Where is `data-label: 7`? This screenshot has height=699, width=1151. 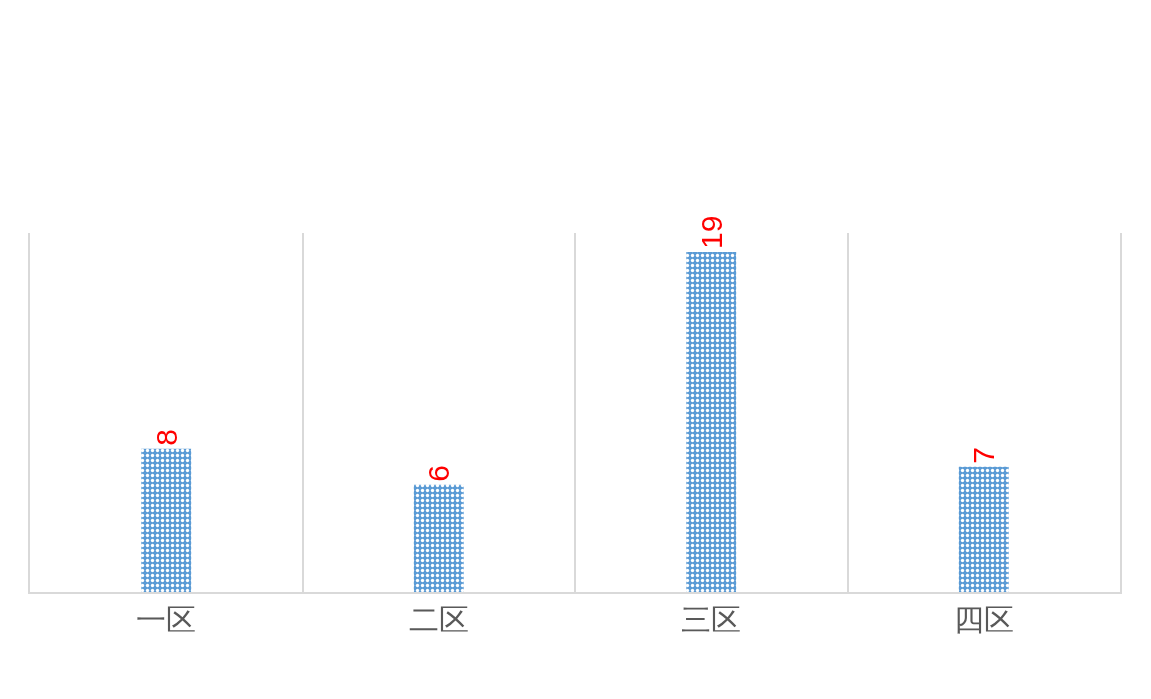
data-label: 7 is located at coordinates (984, 455).